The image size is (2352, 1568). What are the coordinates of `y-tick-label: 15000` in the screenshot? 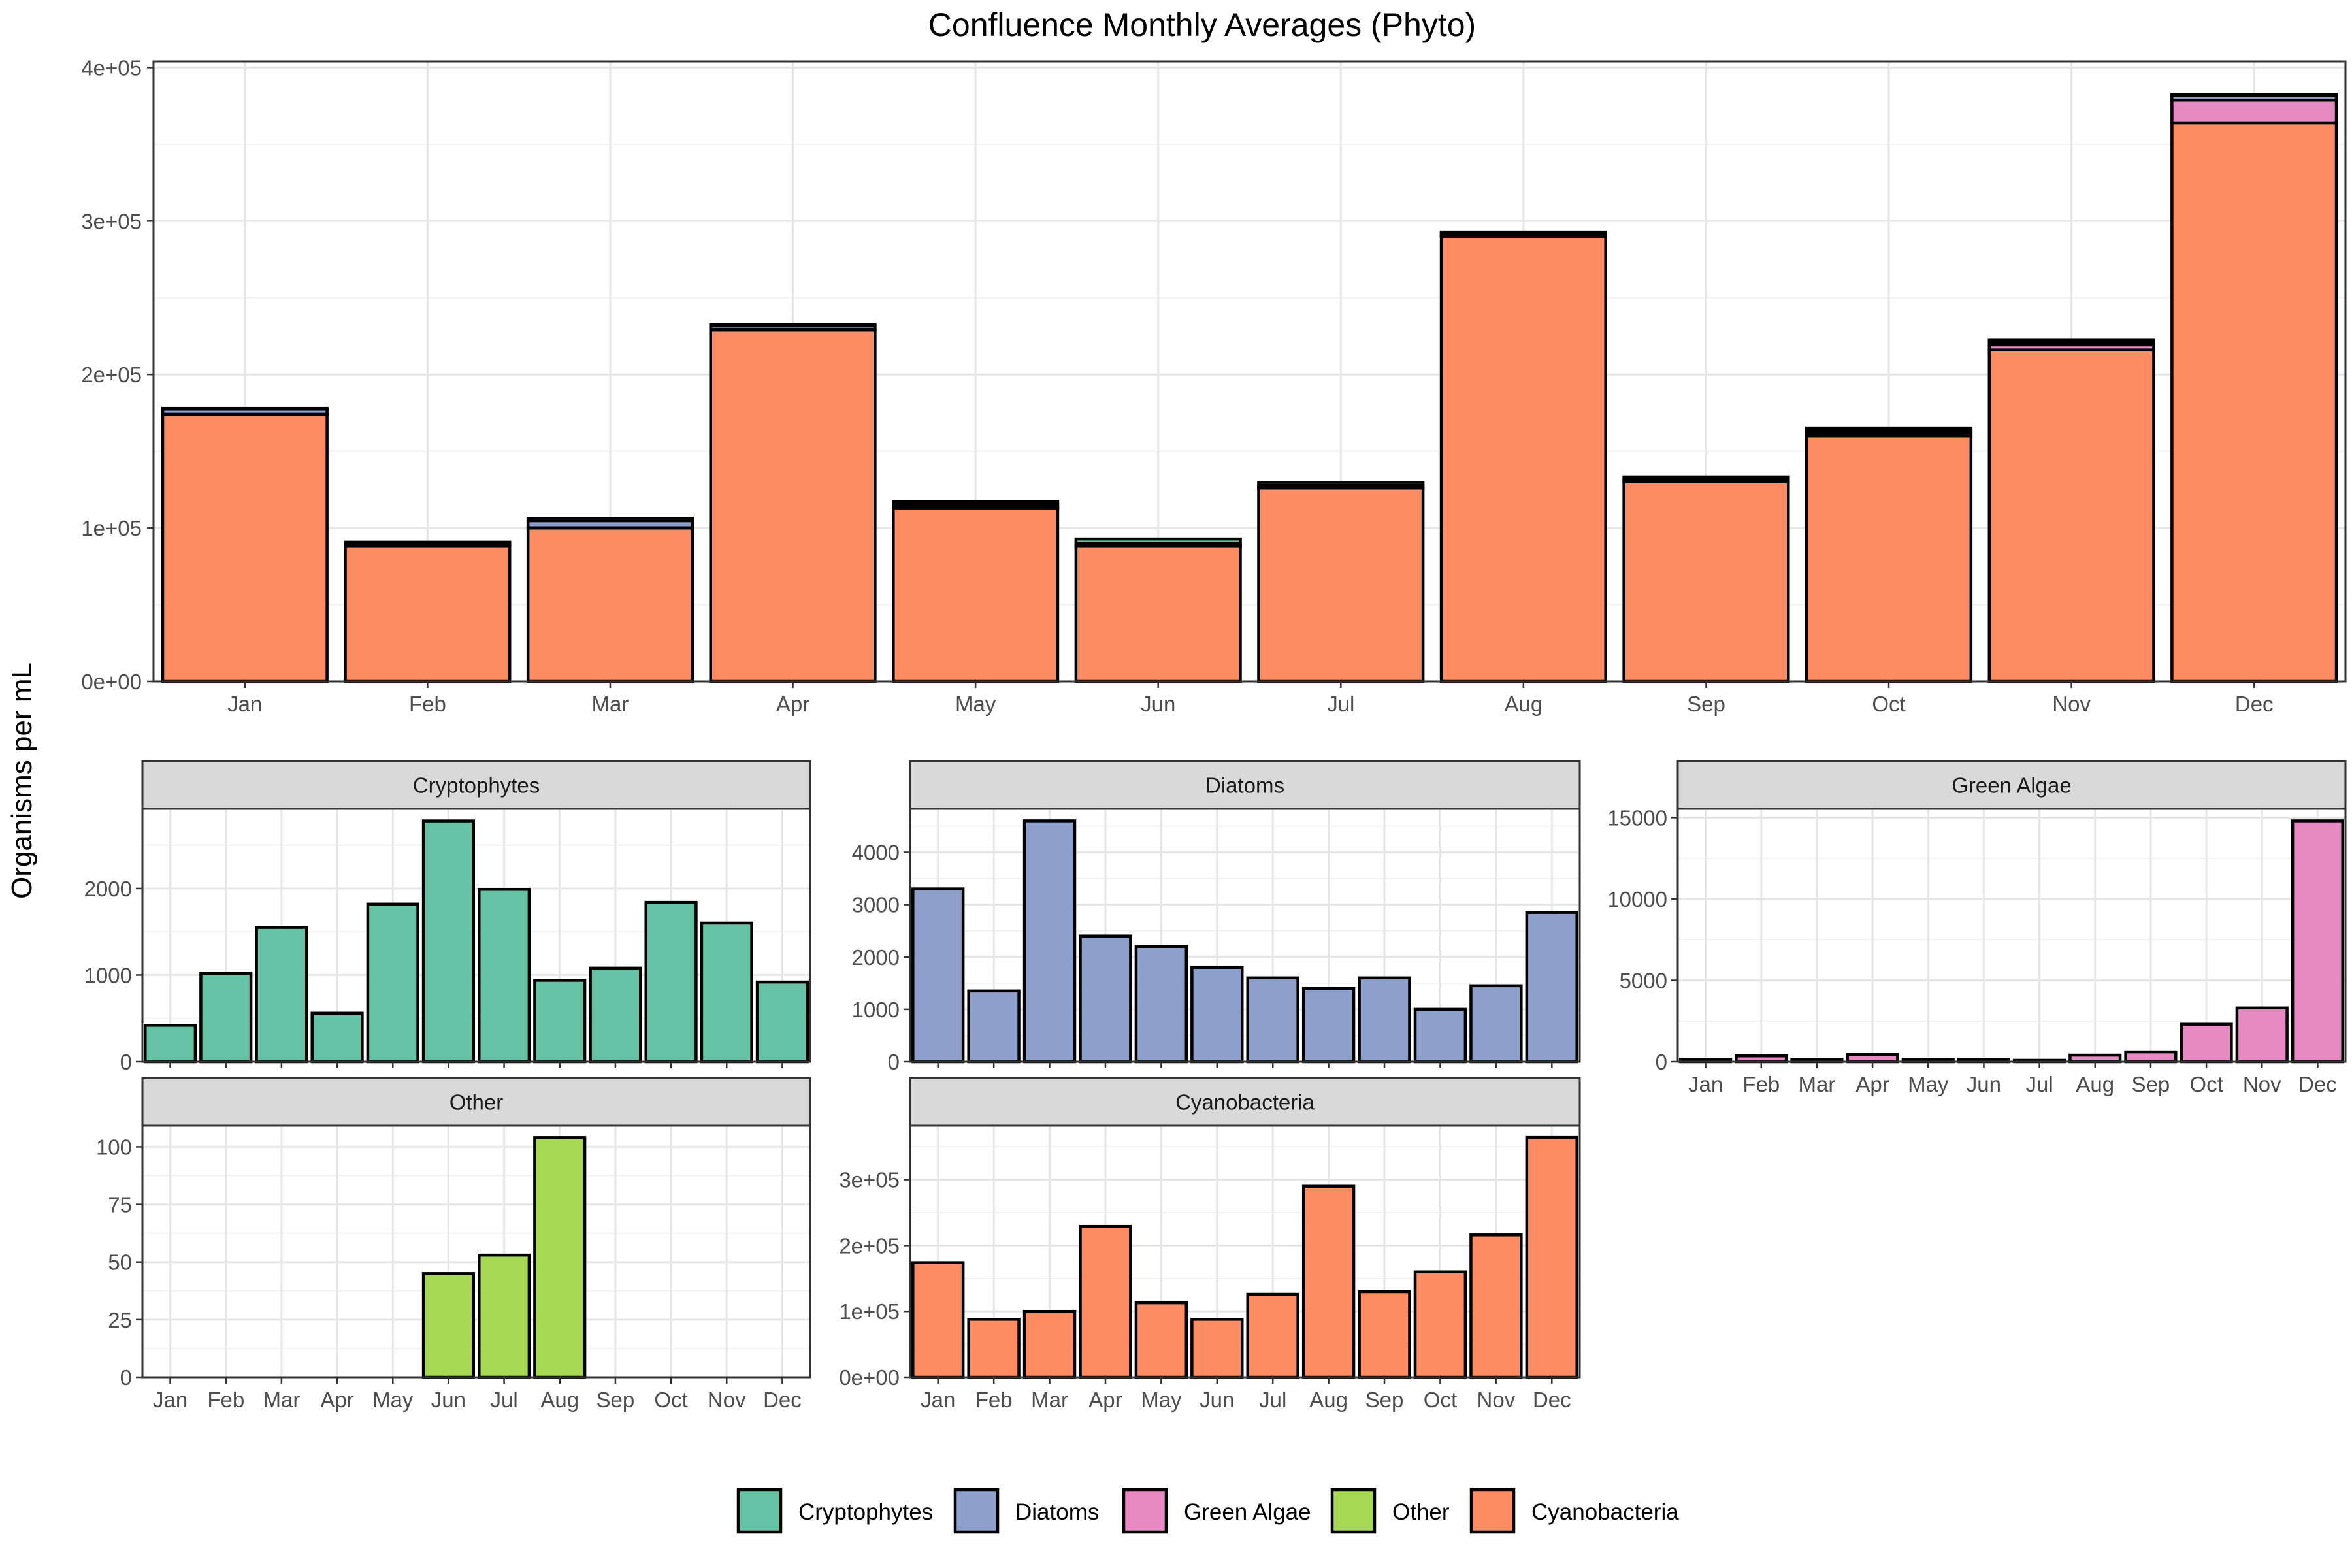 It's located at (1637, 818).